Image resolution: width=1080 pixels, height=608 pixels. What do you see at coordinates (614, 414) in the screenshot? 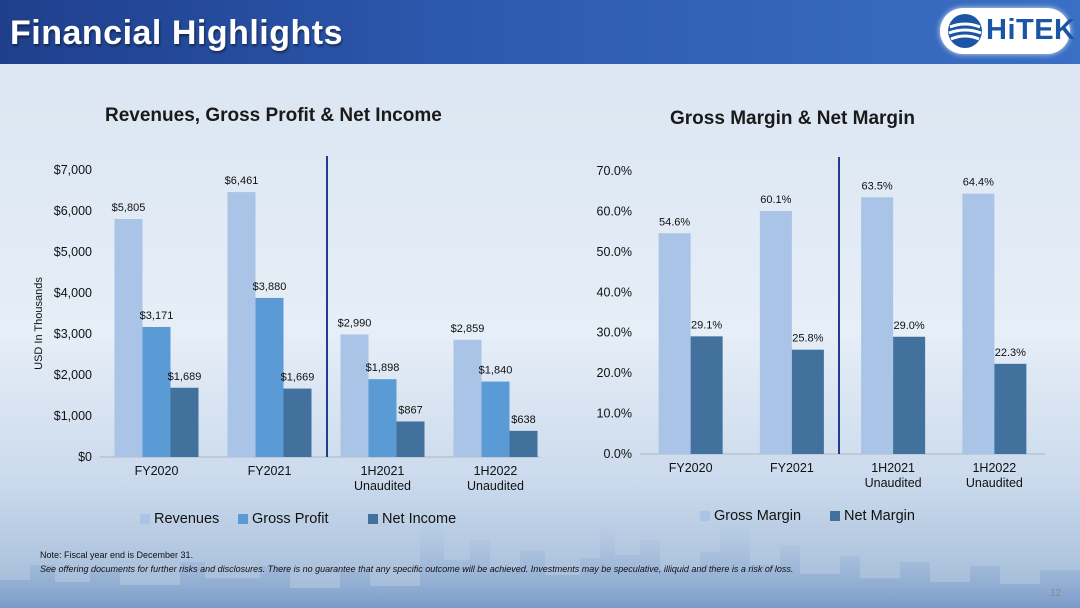
I see `y-tick-label: 10.0%` at bounding box center [614, 414].